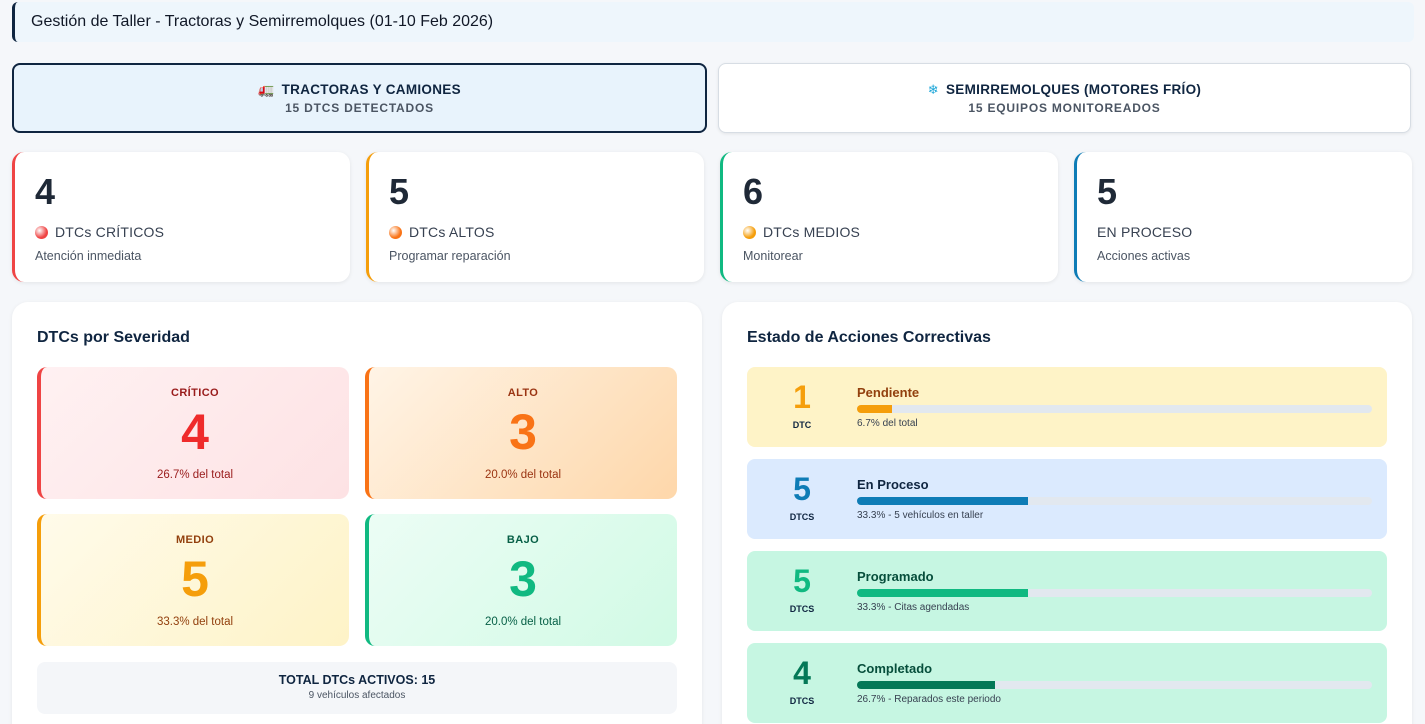 The width and height of the screenshot is (1425, 724). Describe the element at coordinates (869, 337) in the screenshot. I see `panel-title: Estado de Acciones Correctivas` at that location.